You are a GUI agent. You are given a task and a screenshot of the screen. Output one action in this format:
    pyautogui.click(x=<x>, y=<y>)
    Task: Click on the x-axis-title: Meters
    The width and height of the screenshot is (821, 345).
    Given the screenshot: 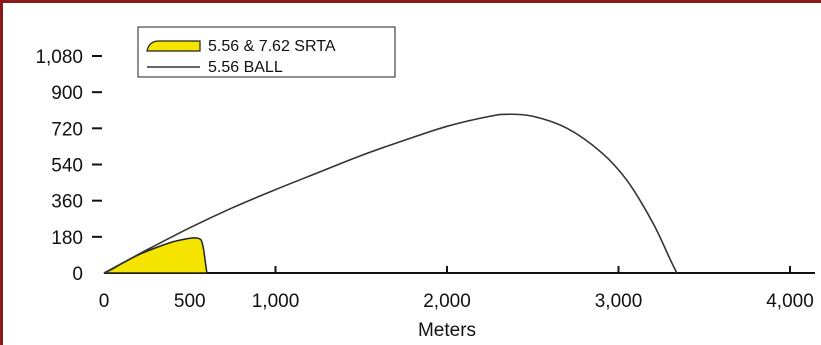 What is the action you would take?
    pyautogui.click(x=447, y=330)
    